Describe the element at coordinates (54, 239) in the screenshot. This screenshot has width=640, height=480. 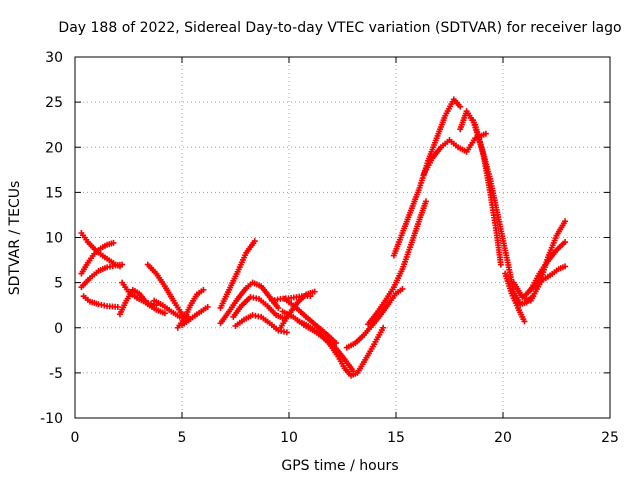
I see `y-tick-label: 10` at that location.